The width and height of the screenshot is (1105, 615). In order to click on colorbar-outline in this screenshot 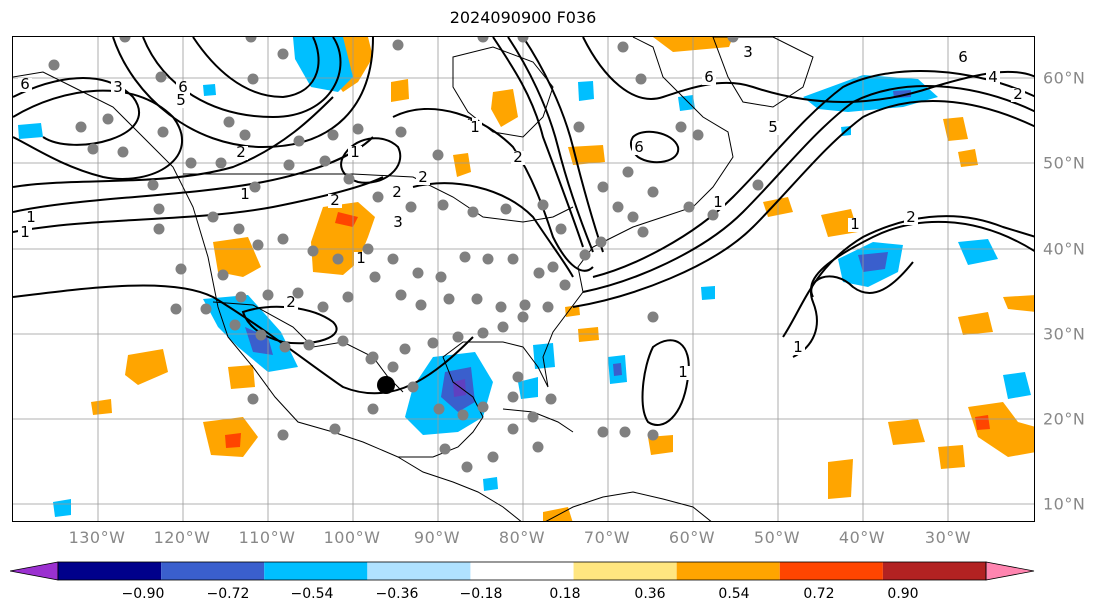, I will do `click(522, 571)`.